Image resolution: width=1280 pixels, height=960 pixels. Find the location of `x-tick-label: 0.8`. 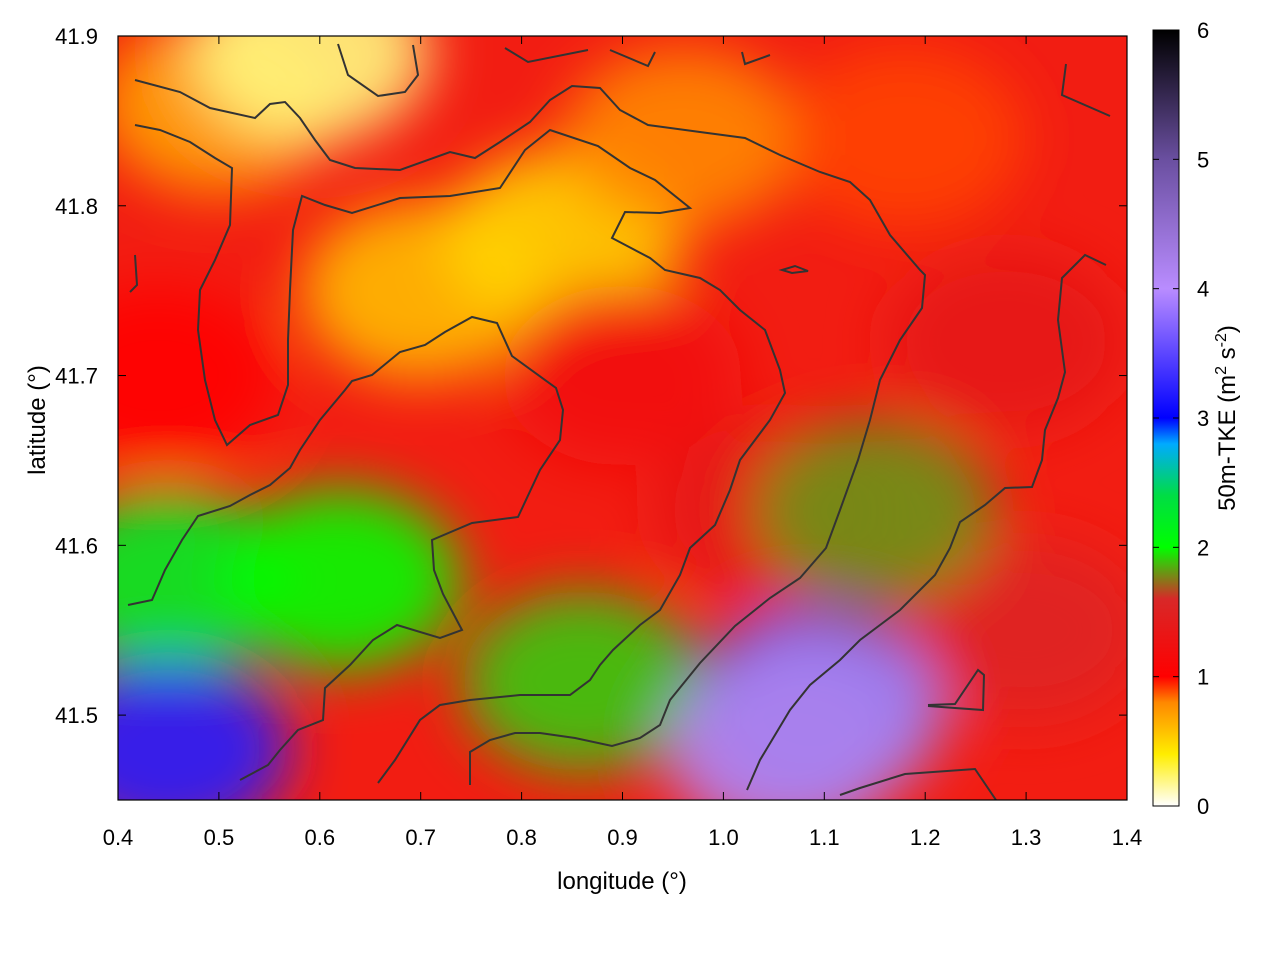

x-tick-label: 0.8 is located at coordinates (521, 837).